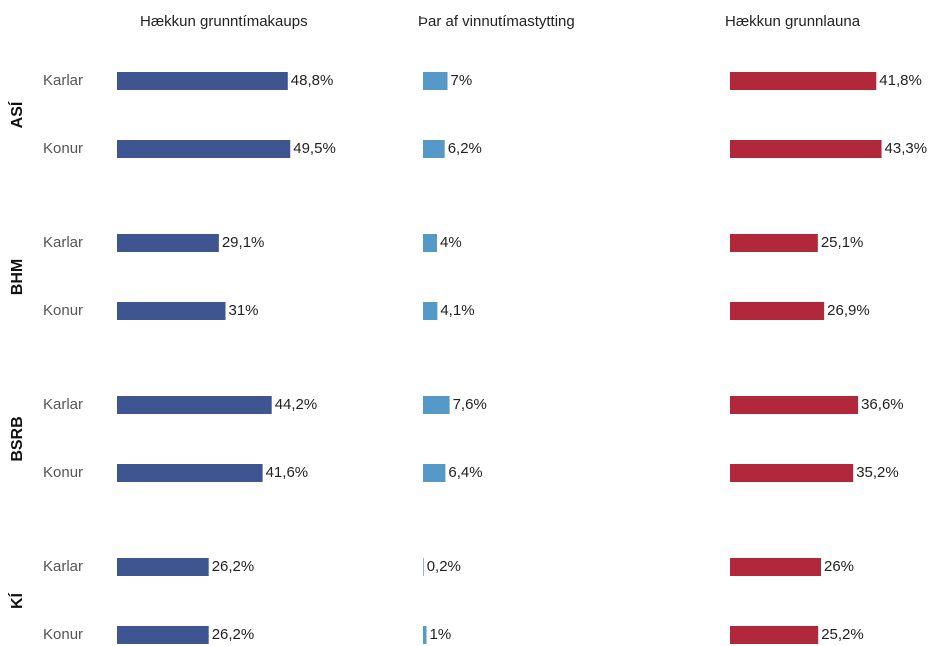  I want to click on data-label: 7%, so click(462, 80).